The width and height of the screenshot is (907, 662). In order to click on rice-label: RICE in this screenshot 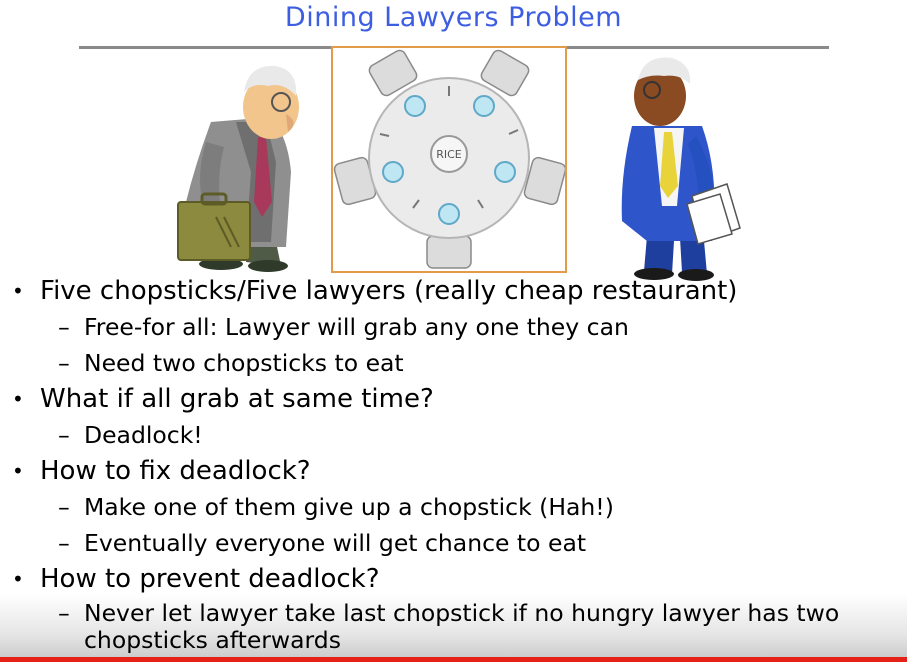, I will do `click(449, 154)`.